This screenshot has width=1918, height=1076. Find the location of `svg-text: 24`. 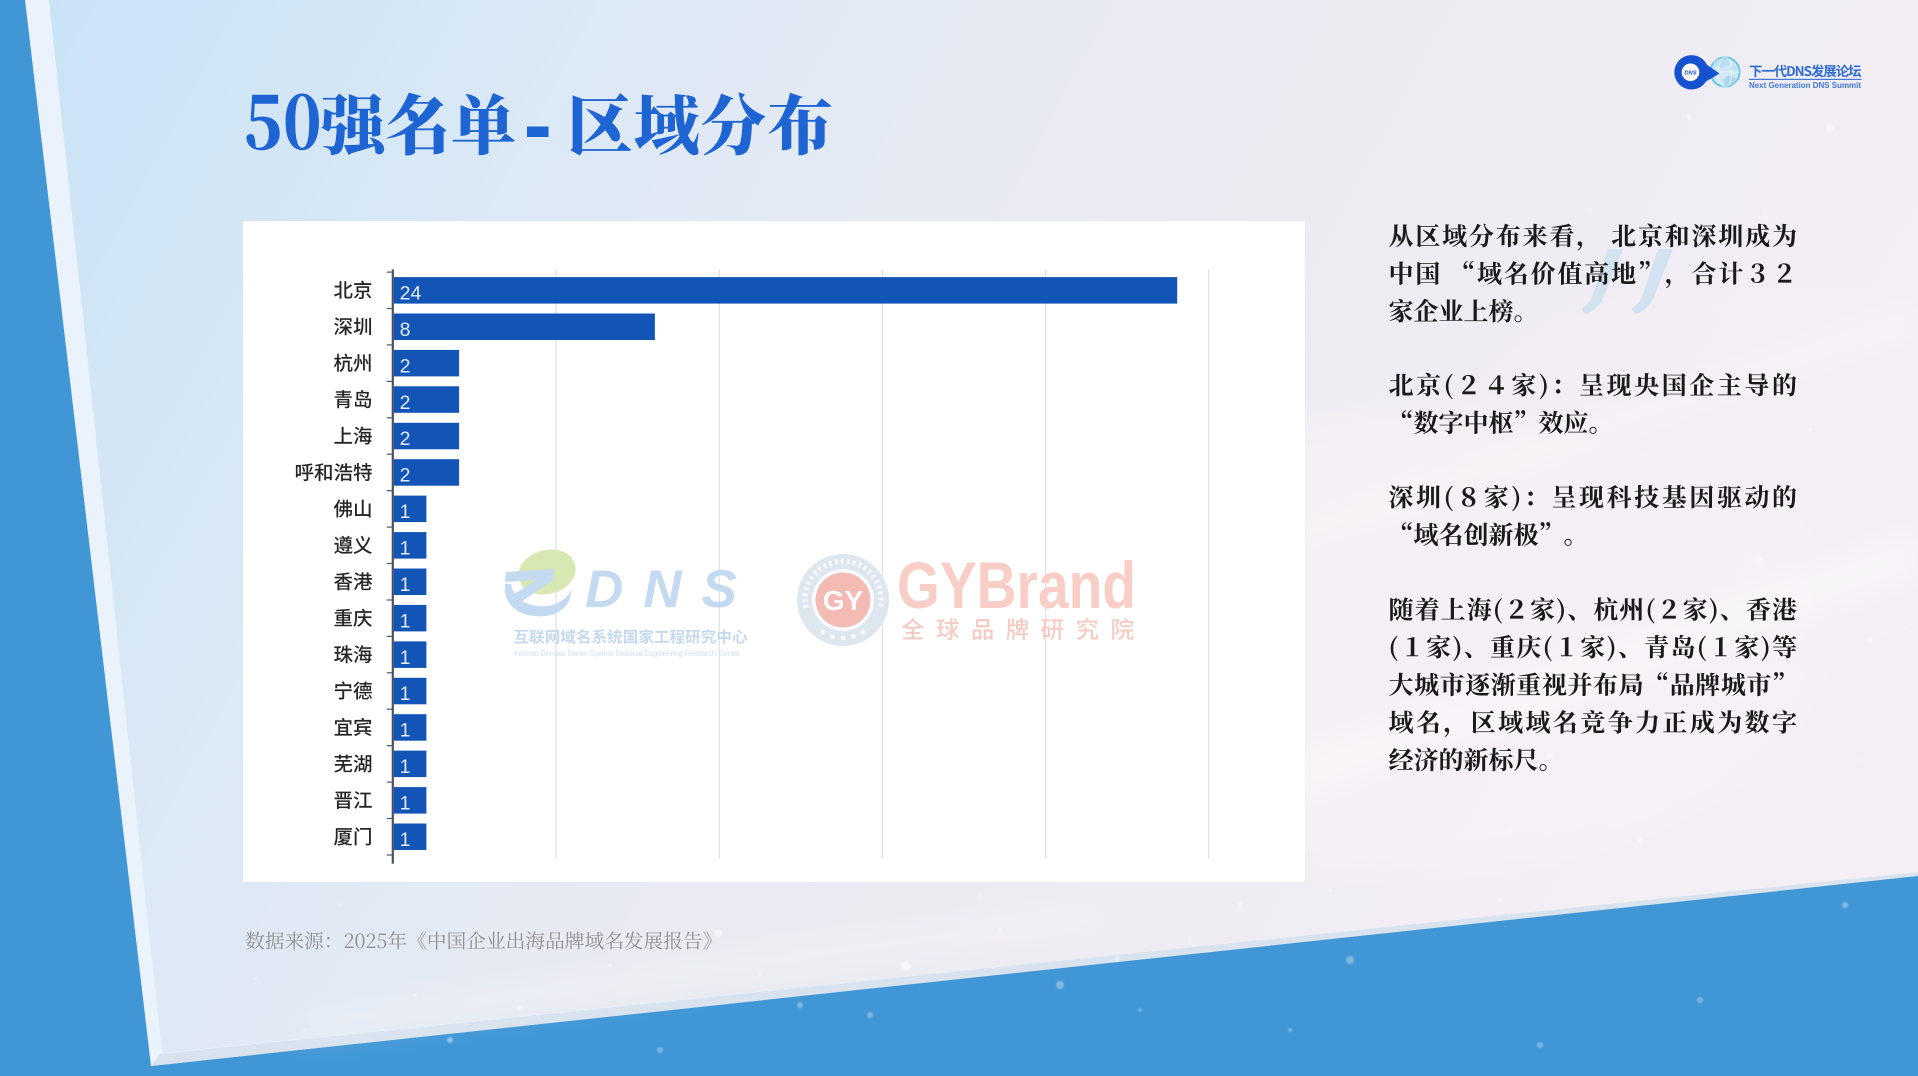

svg-text: 24 is located at coordinates (411, 294).